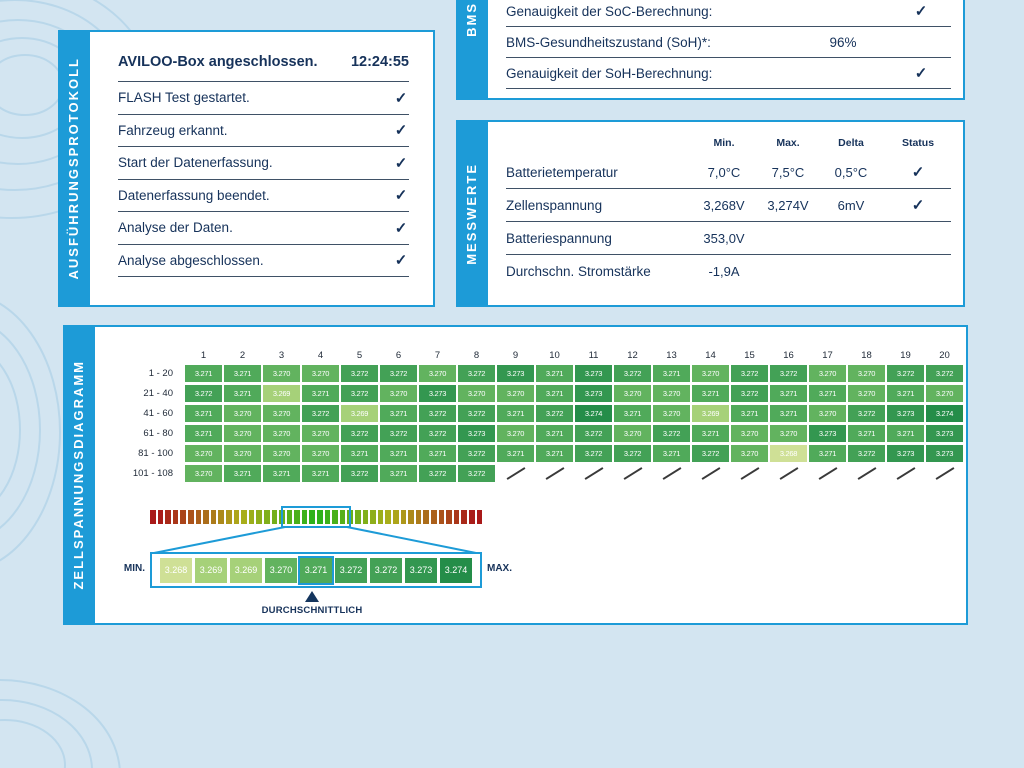 The width and height of the screenshot is (1024, 768). Describe the element at coordinates (851, 172) in the screenshot. I see `measure-delta: 0,5°C` at that location.